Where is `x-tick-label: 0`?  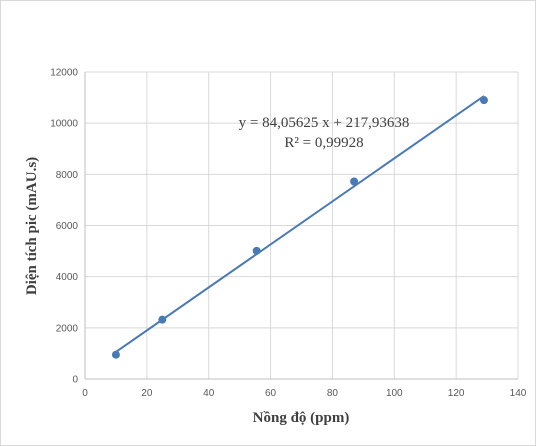
x-tick-label: 0 is located at coordinates (85, 393).